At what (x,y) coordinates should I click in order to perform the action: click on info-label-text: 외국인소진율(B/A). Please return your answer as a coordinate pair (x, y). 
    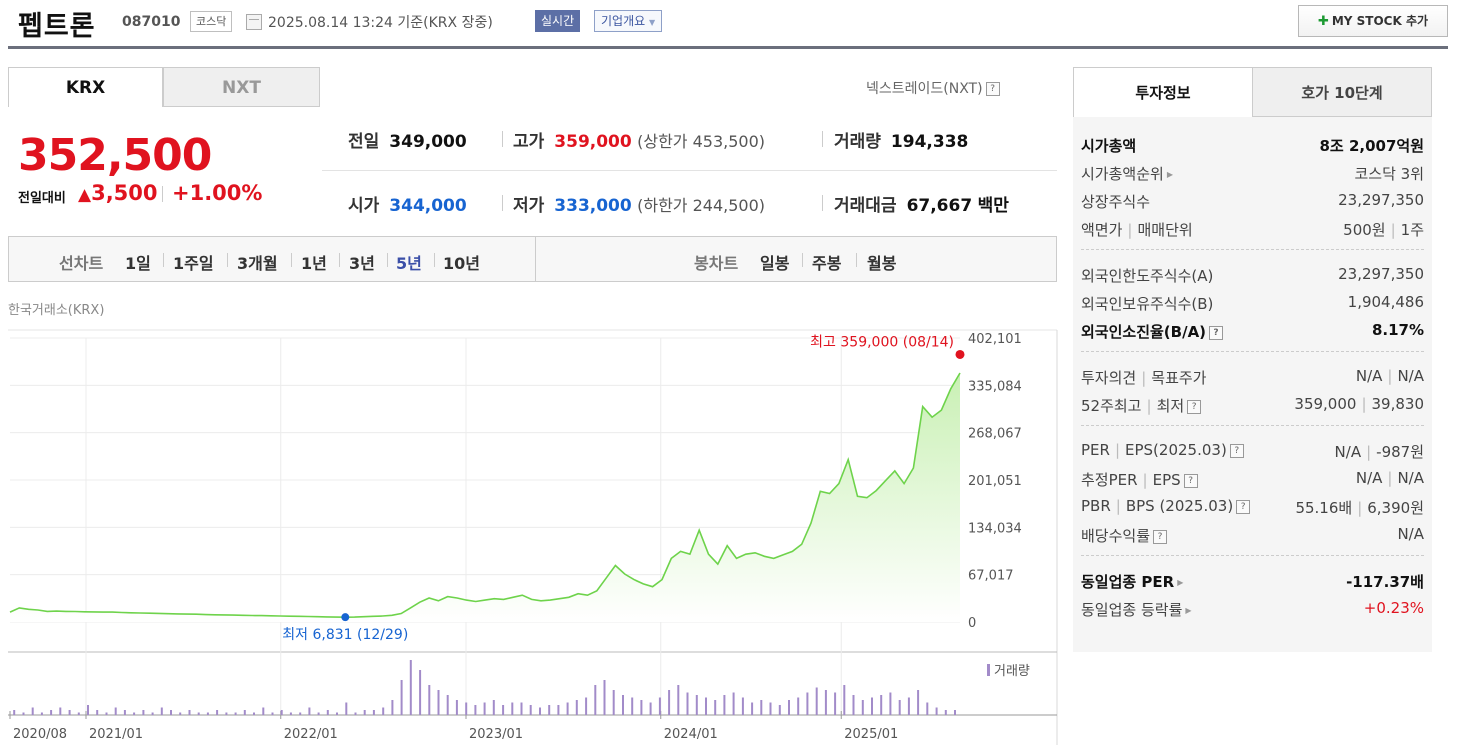
    Looking at the image, I should click on (1144, 332).